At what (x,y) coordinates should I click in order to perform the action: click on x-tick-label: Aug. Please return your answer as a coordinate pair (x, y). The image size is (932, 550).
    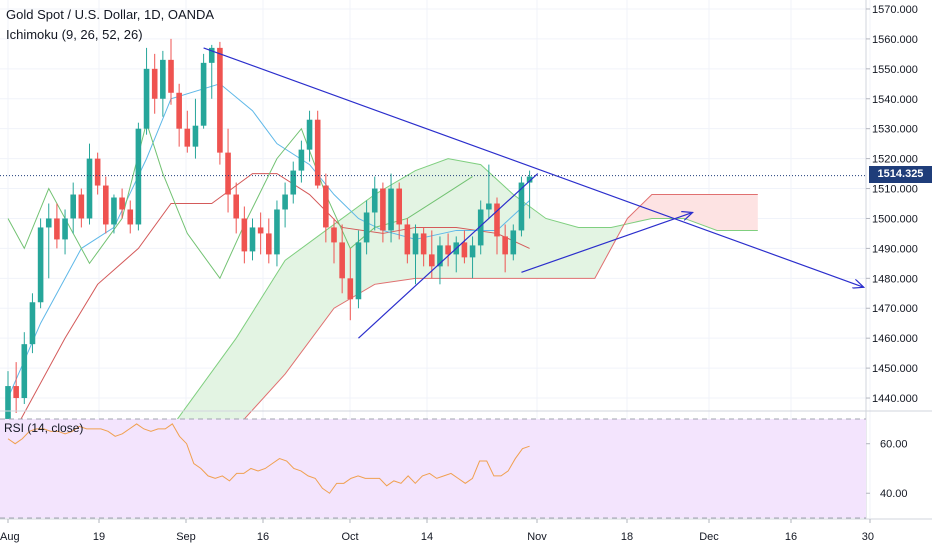
    Looking at the image, I should click on (10, 537).